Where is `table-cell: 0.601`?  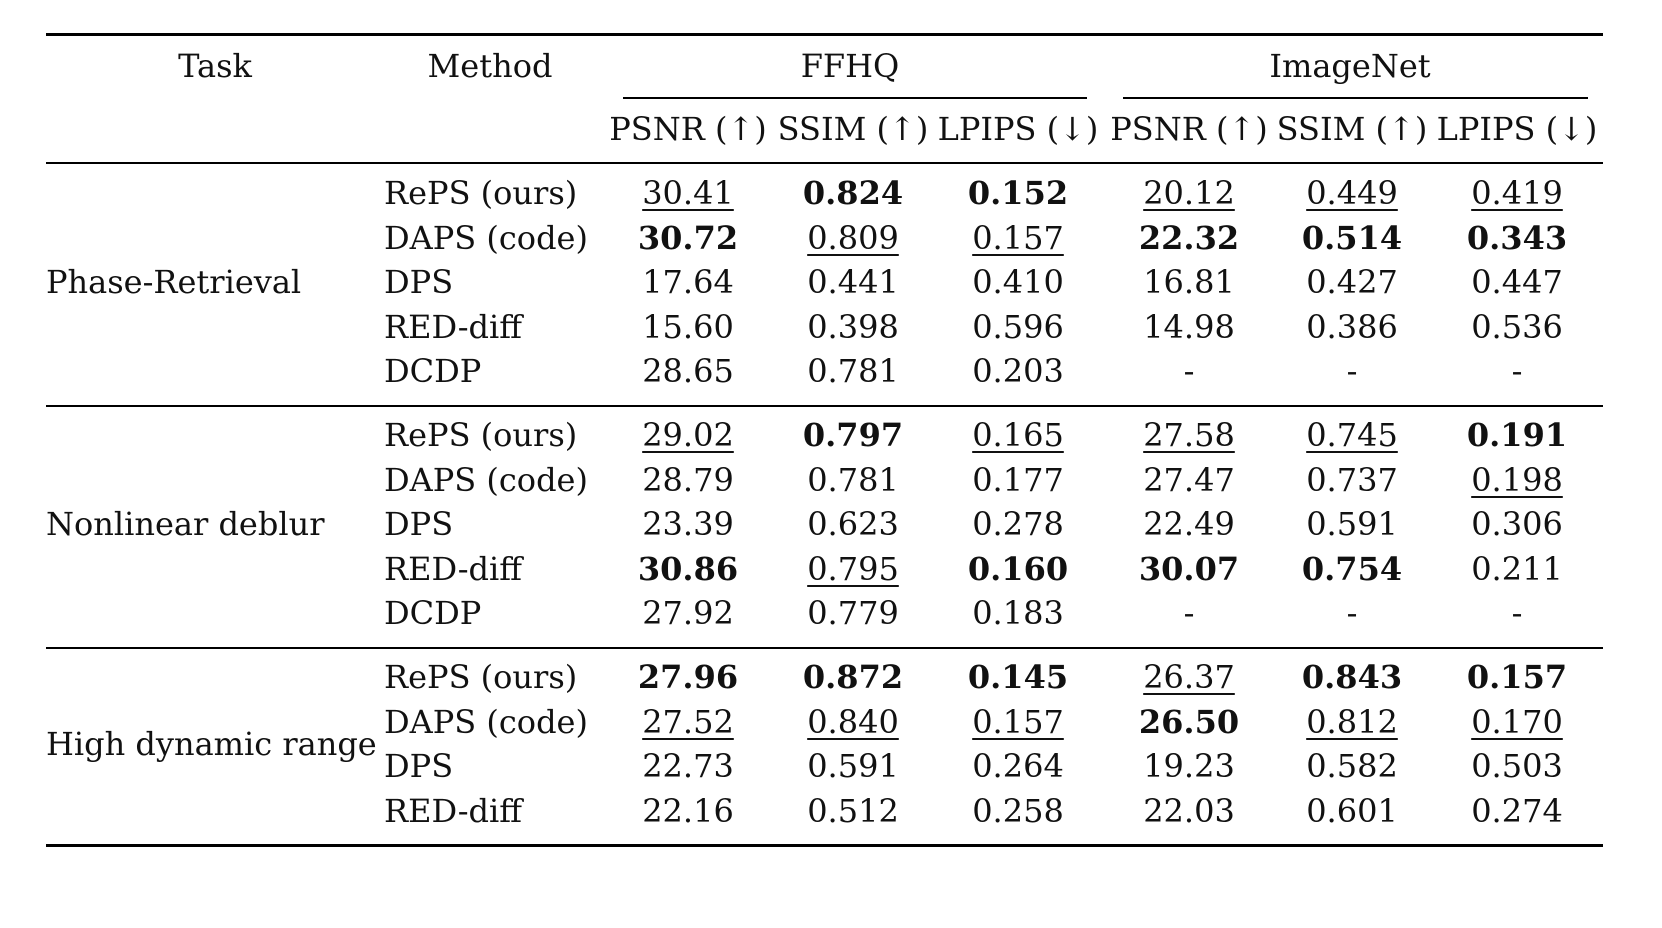 table-cell: 0.601 is located at coordinates (1352, 810).